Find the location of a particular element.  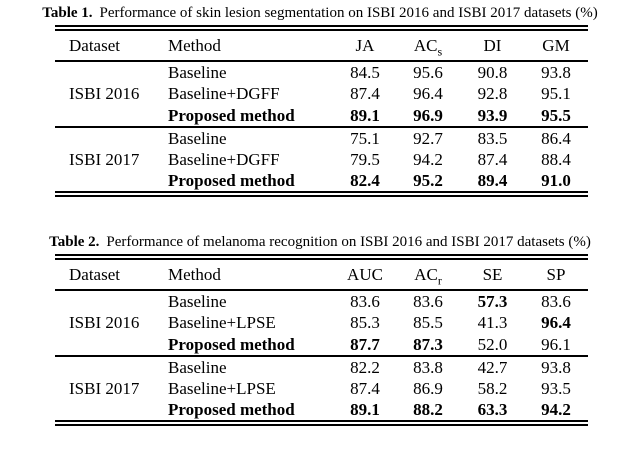

column-header-metric: SP is located at coordinates (556, 273).